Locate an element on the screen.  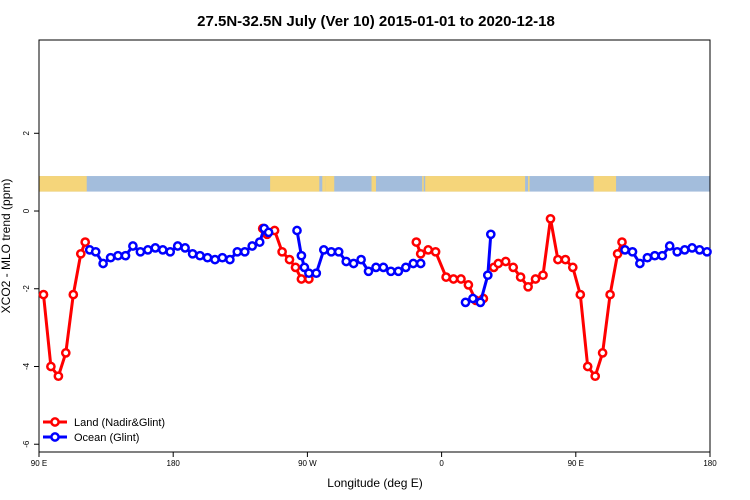
legend: Land (Nadir&Glint) Ocean (Glint) is located at coordinates (104, 430).